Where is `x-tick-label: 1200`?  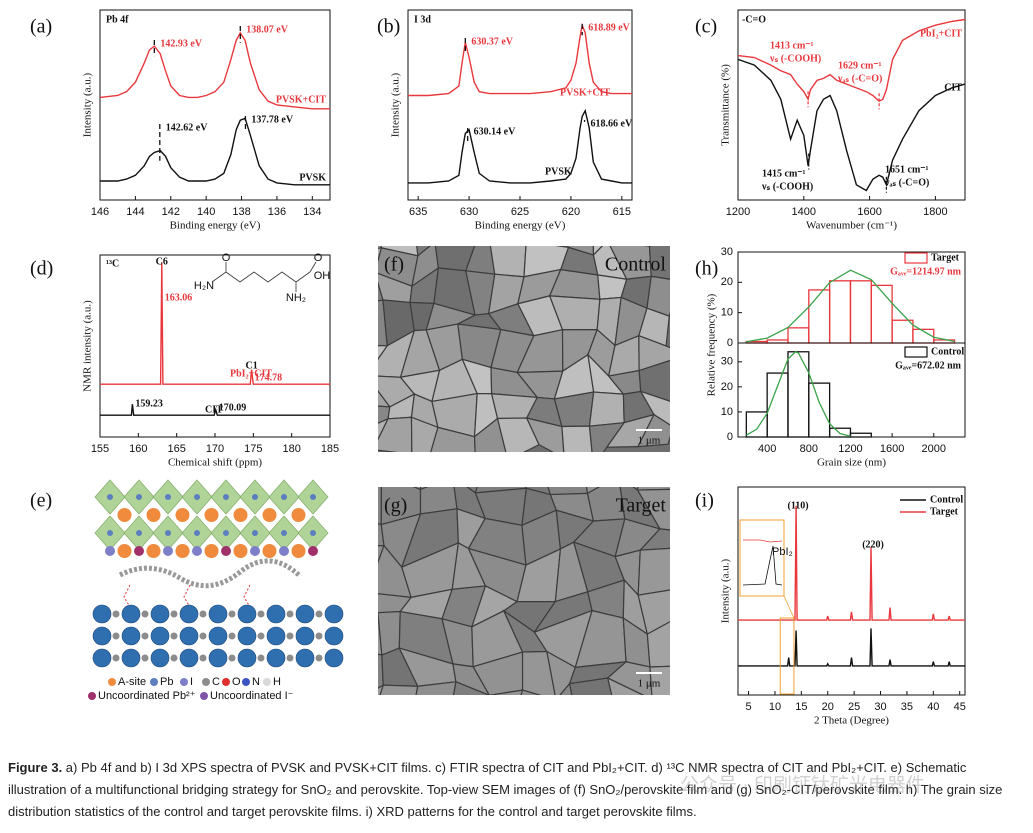 x-tick-label: 1200 is located at coordinates (738, 212).